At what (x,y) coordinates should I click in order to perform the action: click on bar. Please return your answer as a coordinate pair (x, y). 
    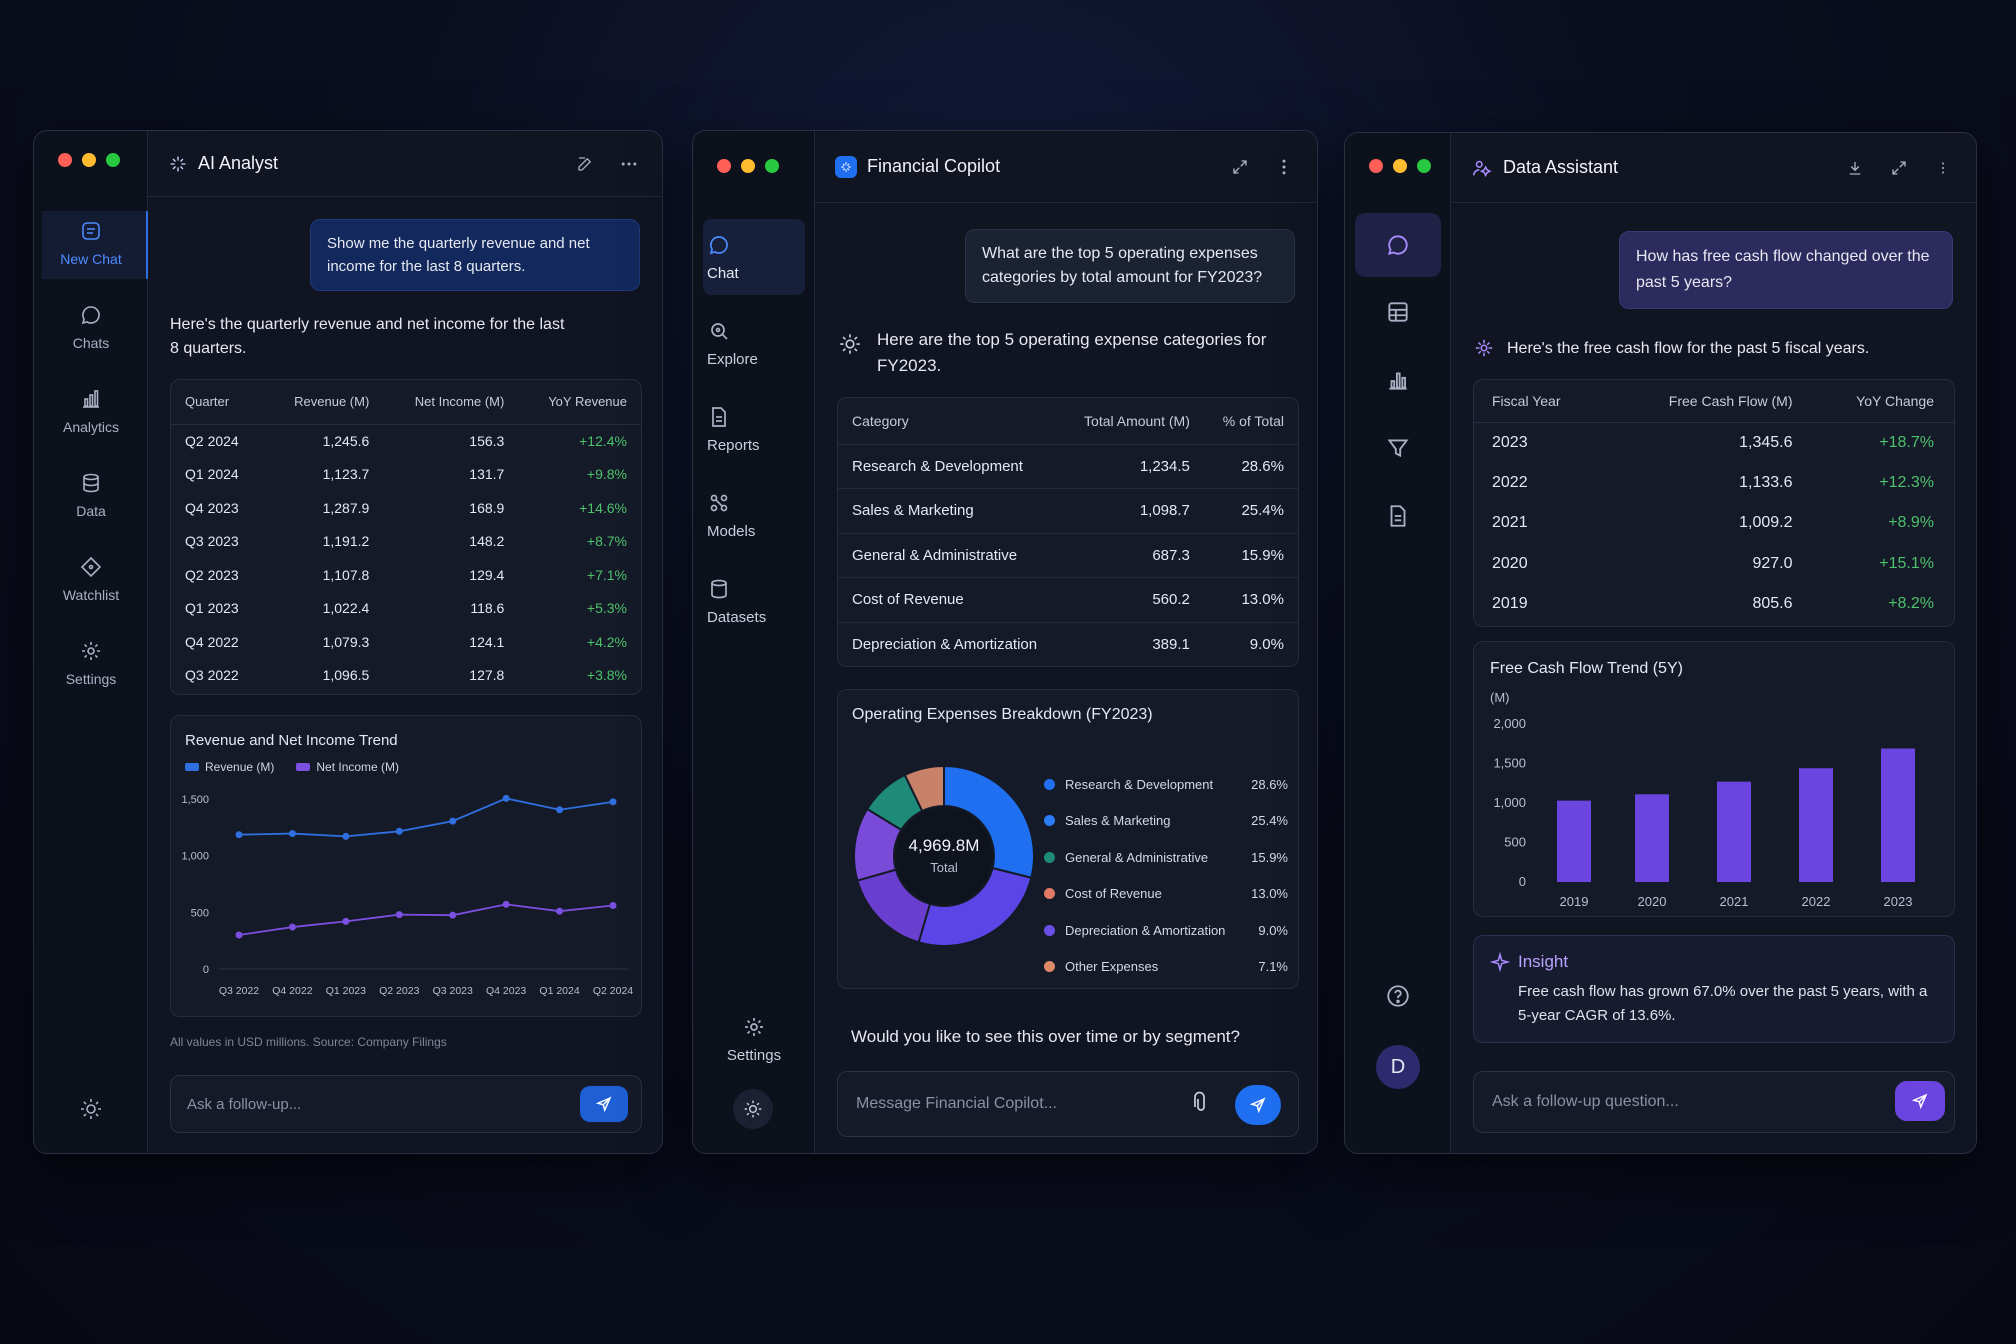
    Looking at the image, I should click on (1734, 831).